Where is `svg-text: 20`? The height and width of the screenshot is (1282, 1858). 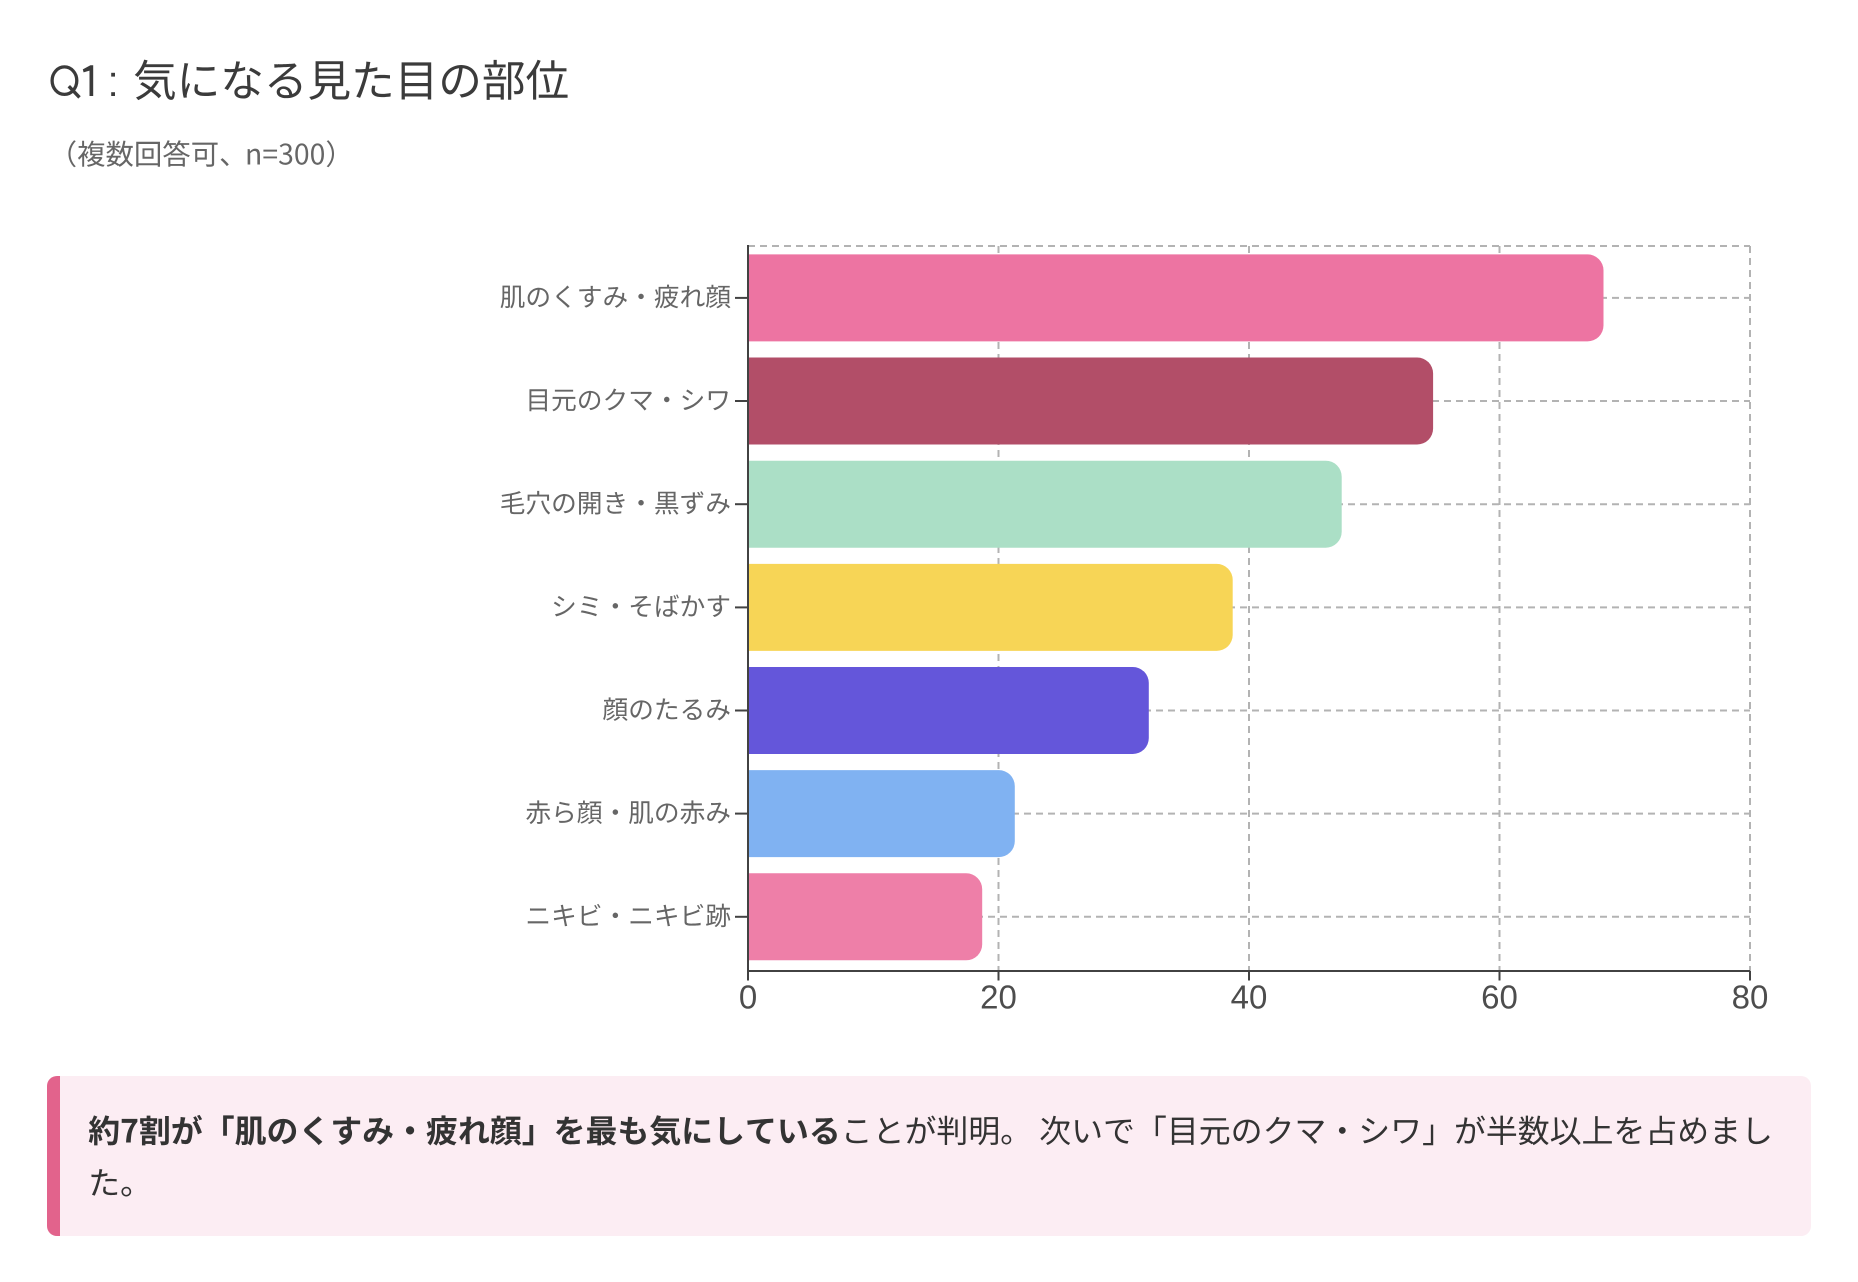
svg-text: 20 is located at coordinates (998, 997).